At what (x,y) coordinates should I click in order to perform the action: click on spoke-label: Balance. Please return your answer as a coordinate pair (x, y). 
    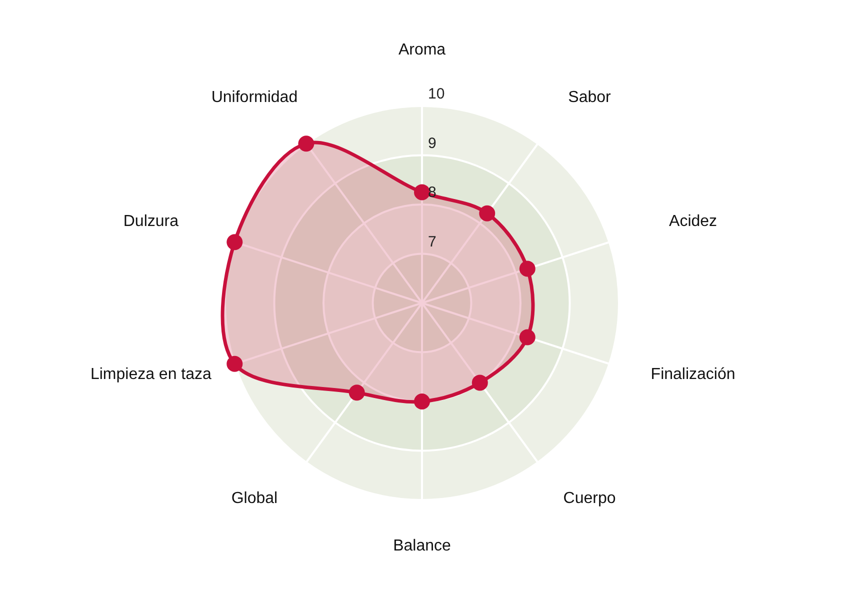
    Looking at the image, I should click on (422, 546).